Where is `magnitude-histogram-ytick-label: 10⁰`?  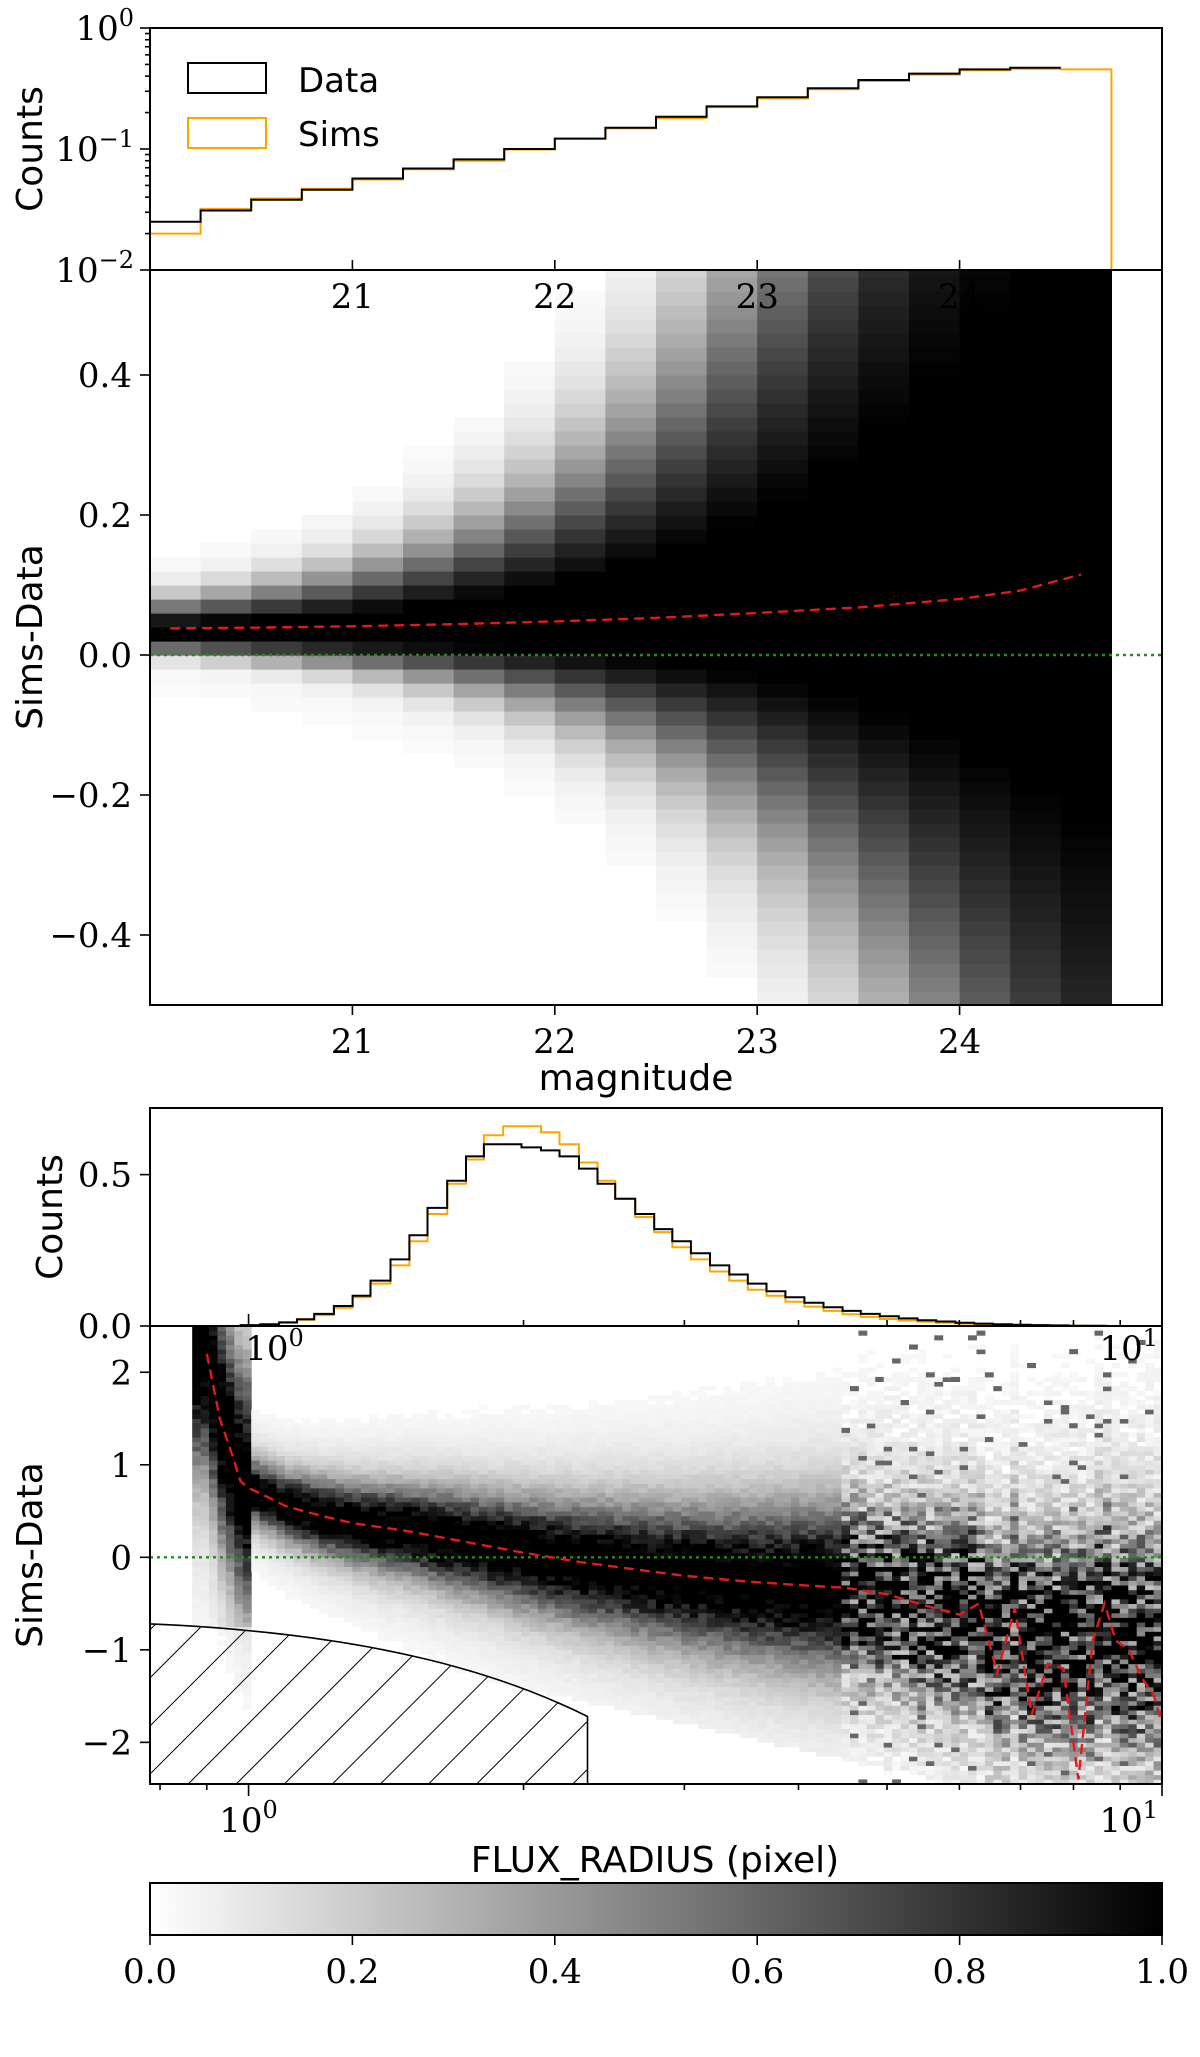 magnitude-histogram-ytick-label: 10⁰ is located at coordinates (104, 26).